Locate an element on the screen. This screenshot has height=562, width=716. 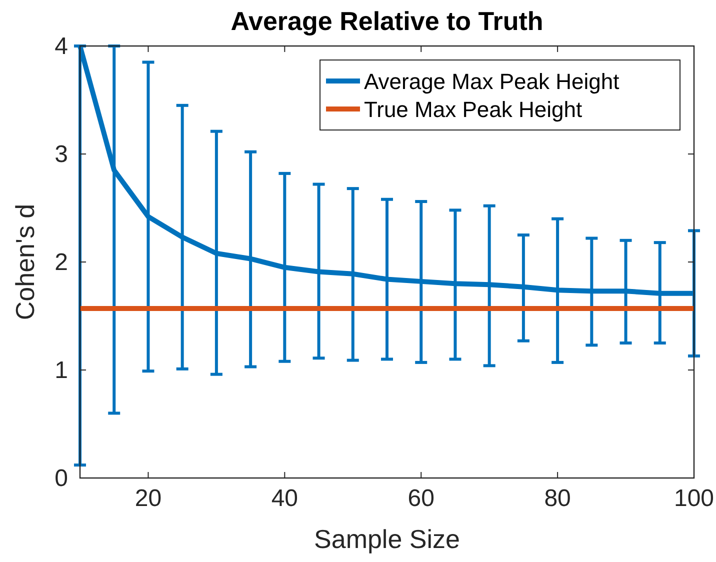
y-axis-title: Cohen's d is located at coordinates (25, 262).